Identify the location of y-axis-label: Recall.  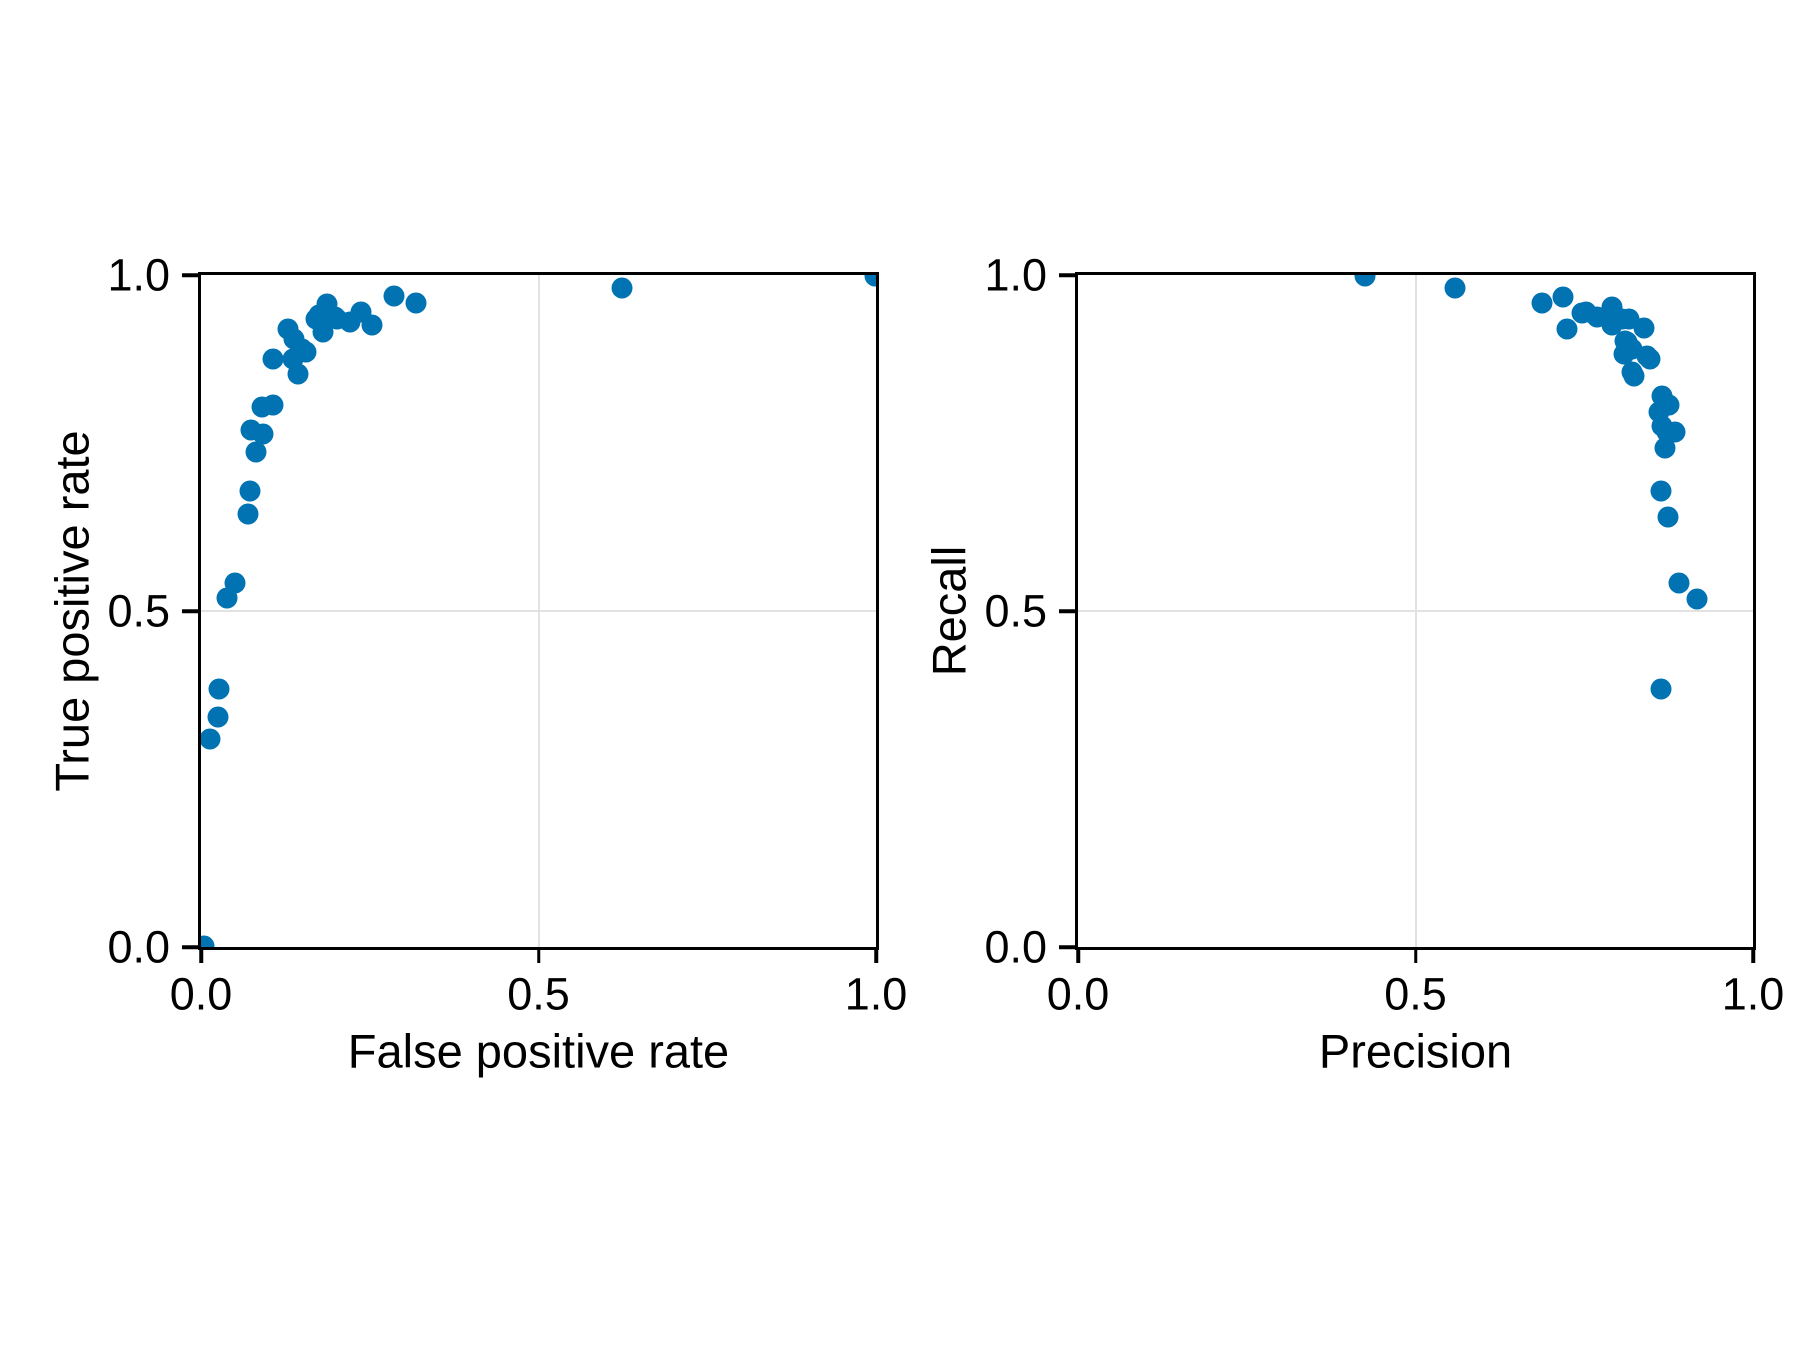
(949, 611).